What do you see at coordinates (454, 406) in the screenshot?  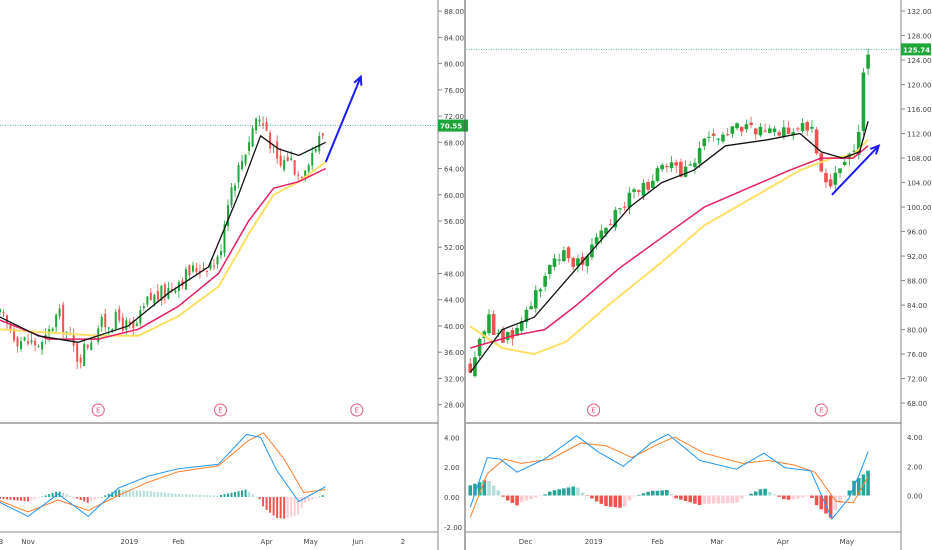 I see `price-tick-label: 28.00` at bounding box center [454, 406].